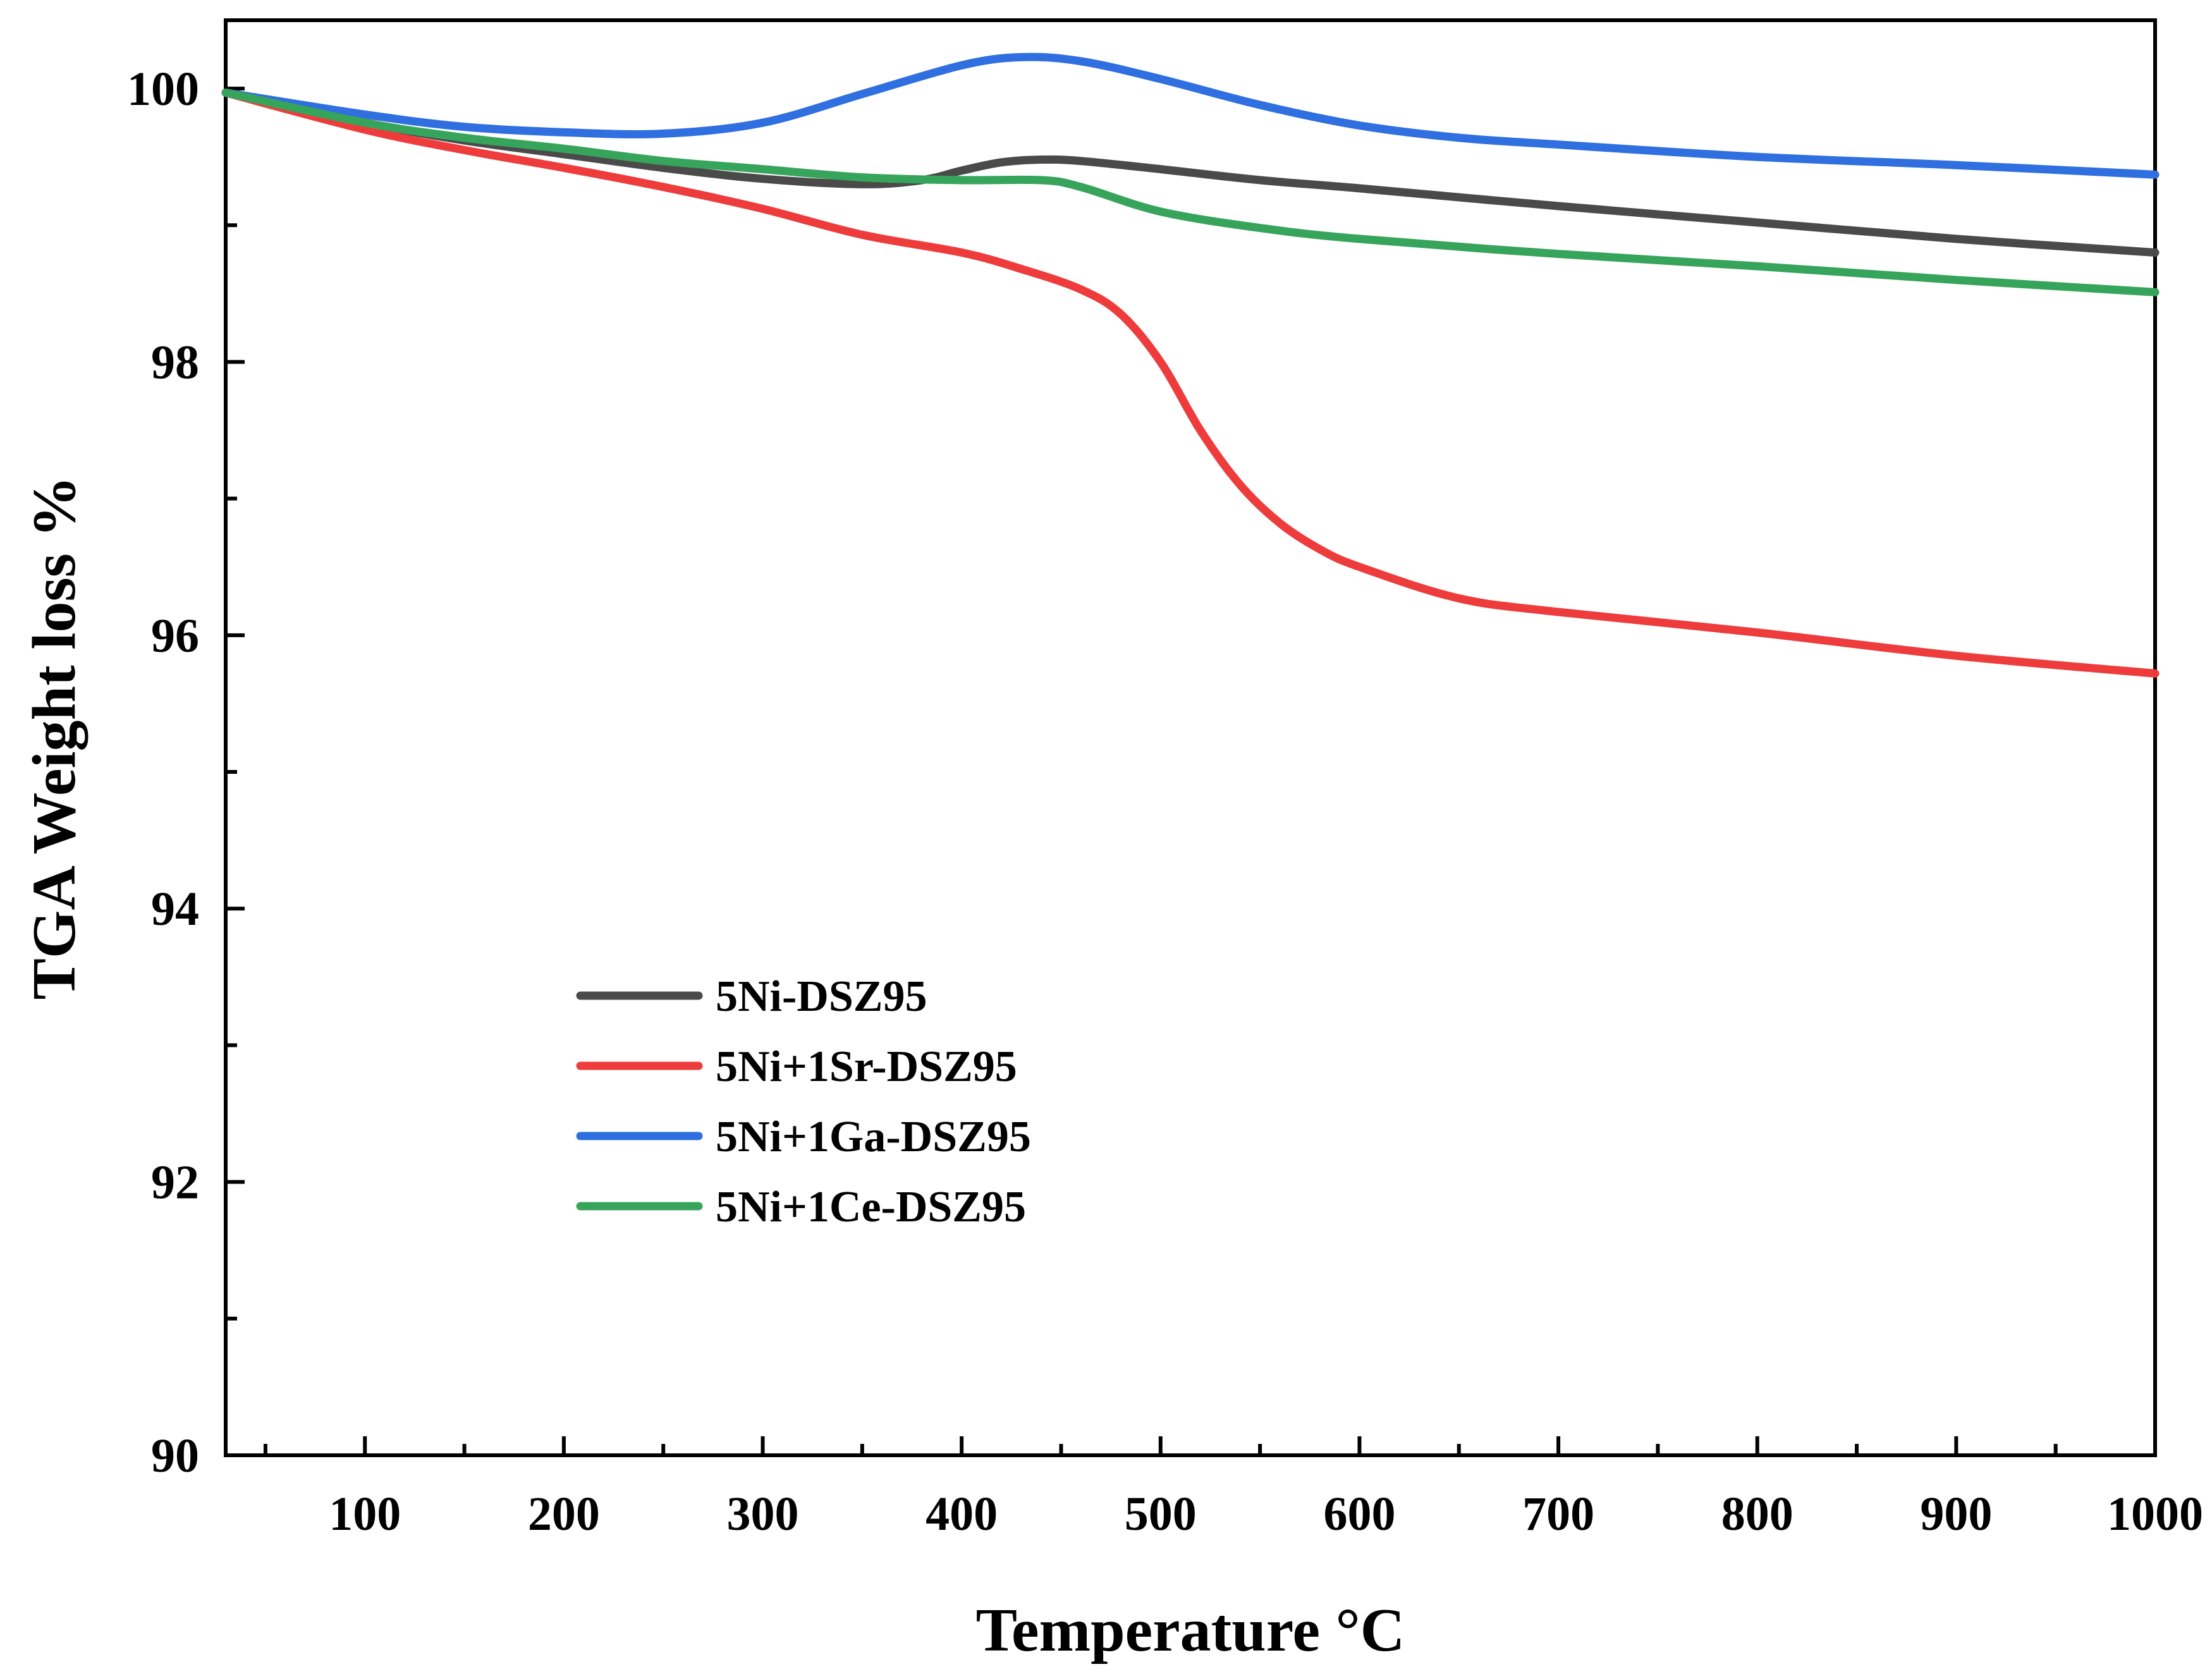 The image size is (2212, 1674). I want to click on x-tick-label: 300, so click(763, 1514).